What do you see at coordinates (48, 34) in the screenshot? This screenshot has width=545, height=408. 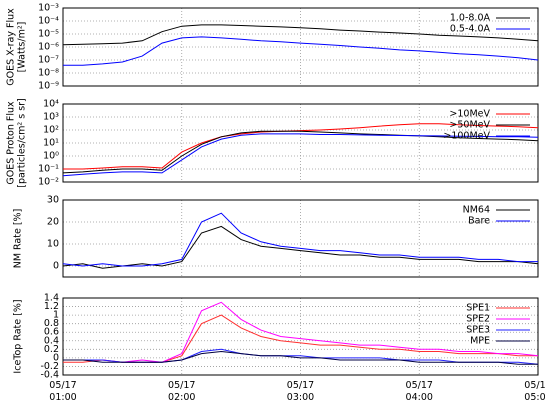 I see `y-tick-label: 10⁻⁵` at bounding box center [48, 34].